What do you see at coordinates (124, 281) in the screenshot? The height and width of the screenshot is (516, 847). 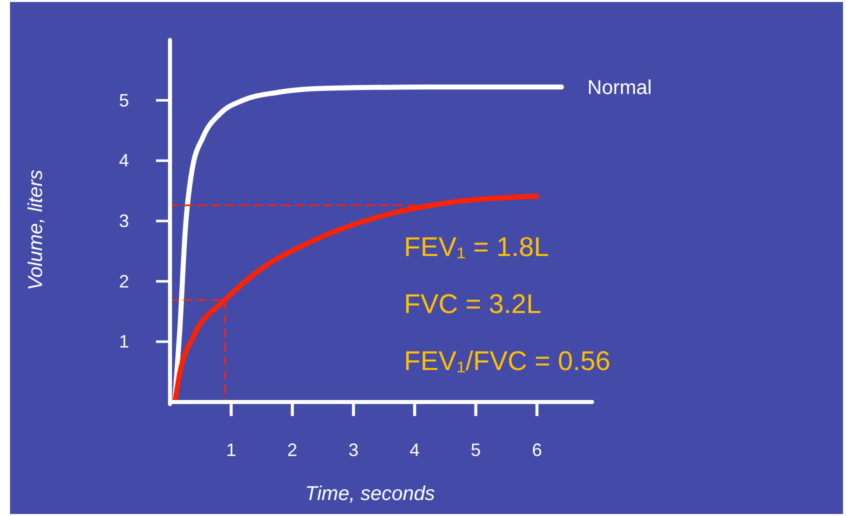 I see `y-tick-label: 2` at bounding box center [124, 281].